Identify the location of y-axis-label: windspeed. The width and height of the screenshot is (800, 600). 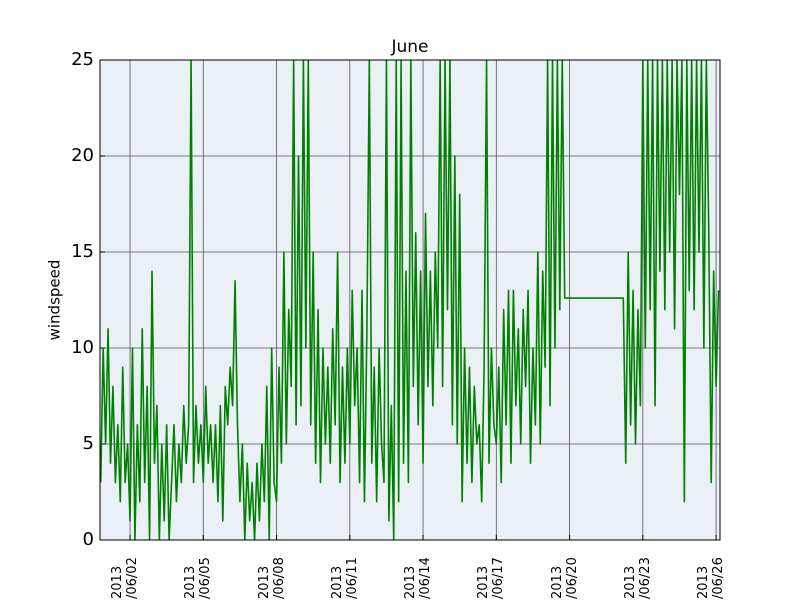
(55, 300).